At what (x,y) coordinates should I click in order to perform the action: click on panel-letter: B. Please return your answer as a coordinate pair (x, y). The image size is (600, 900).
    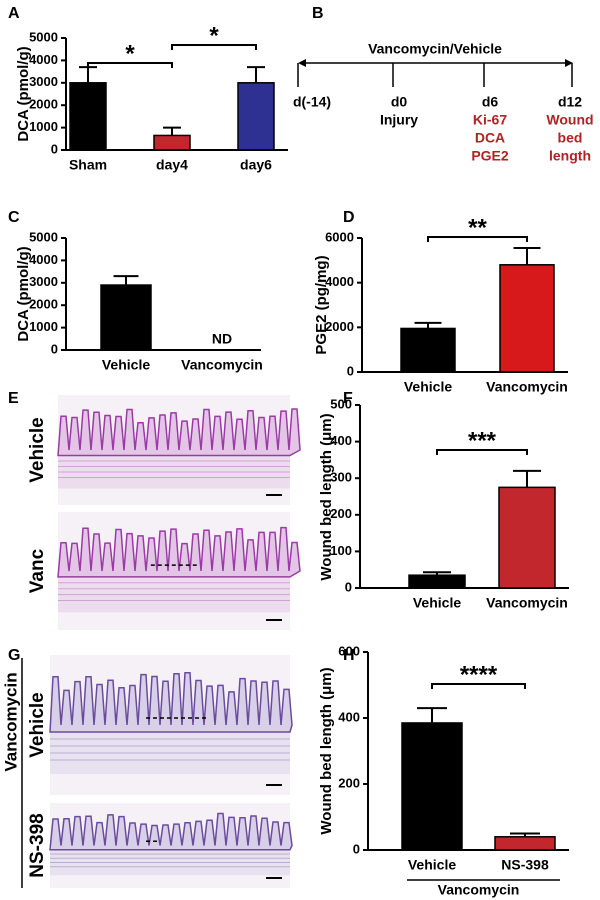
    Looking at the image, I should click on (318, 13).